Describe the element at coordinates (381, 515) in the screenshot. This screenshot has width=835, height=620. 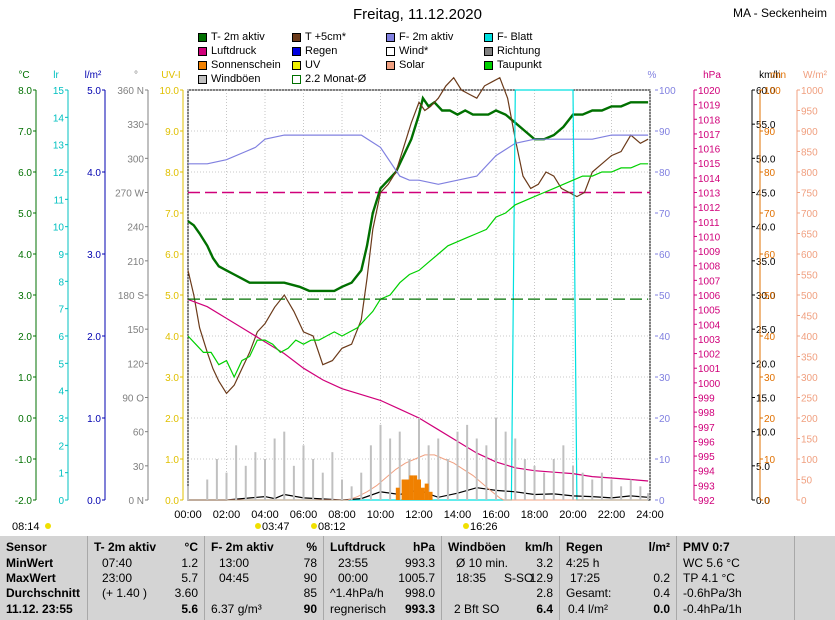
I see `x-tick-label: 10:00` at that location.